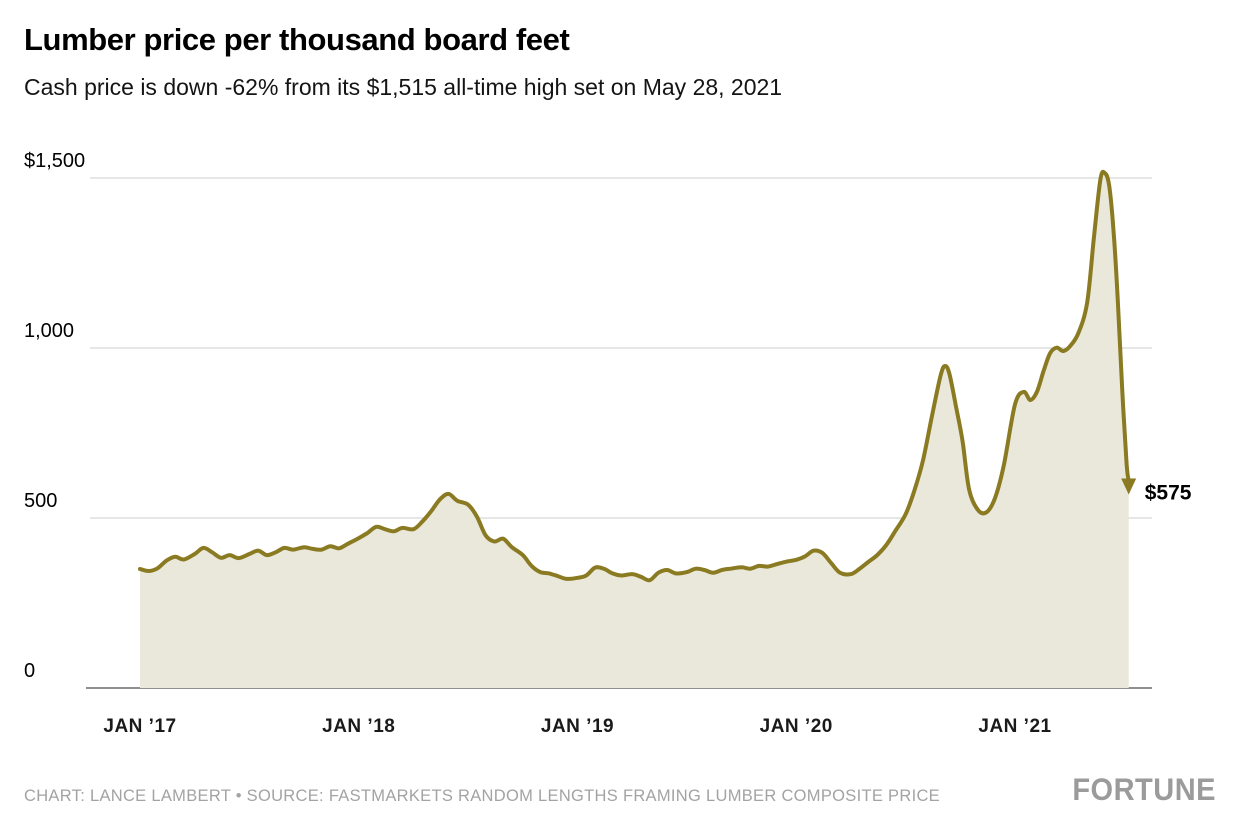  I want to click on y-tick-label-1500: $1,500, so click(54, 161).